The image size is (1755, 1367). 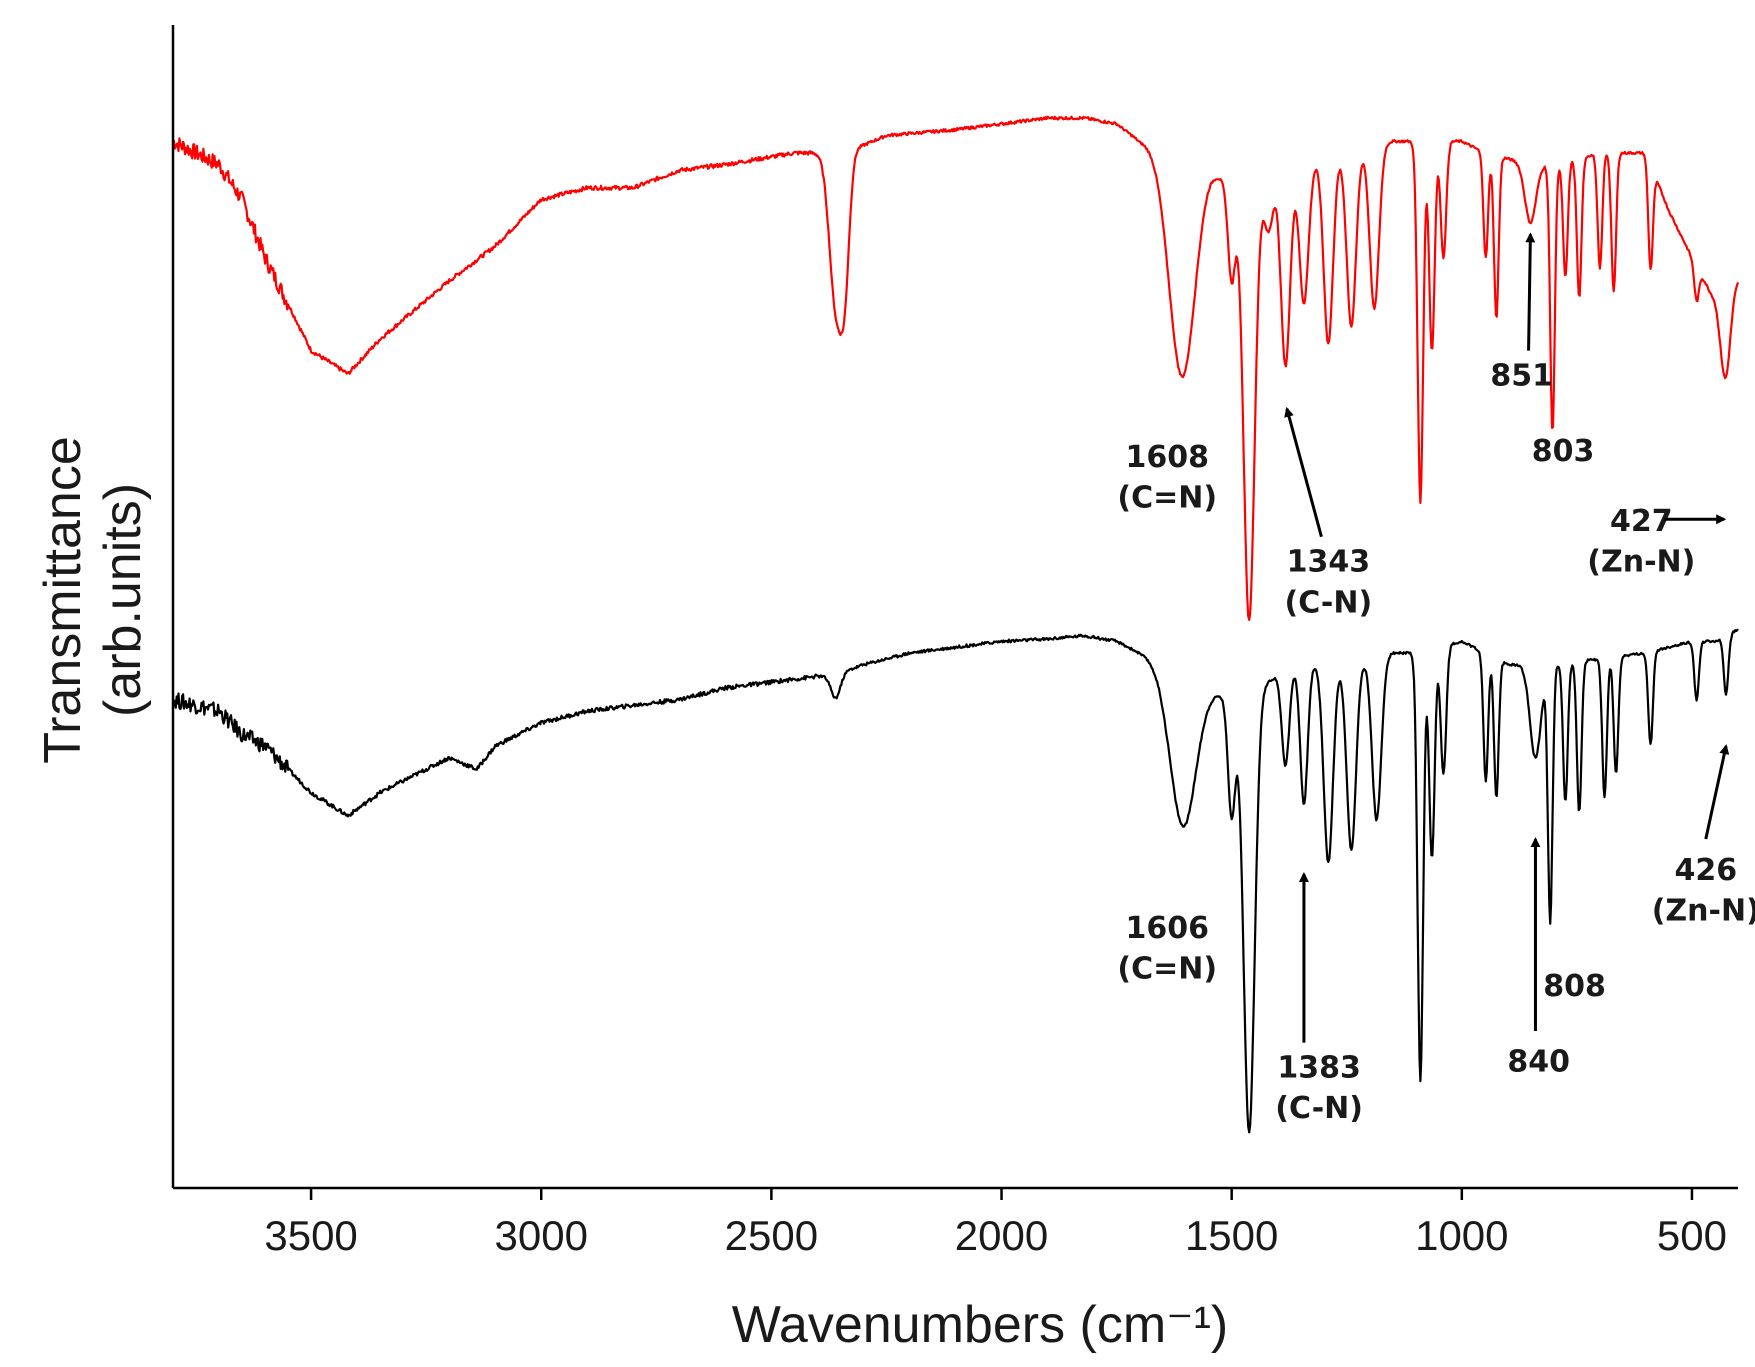 What do you see at coordinates (1167, 478) in the screenshot?
I see `annotation-1608: 1608 (C=N)` at bounding box center [1167, 478].